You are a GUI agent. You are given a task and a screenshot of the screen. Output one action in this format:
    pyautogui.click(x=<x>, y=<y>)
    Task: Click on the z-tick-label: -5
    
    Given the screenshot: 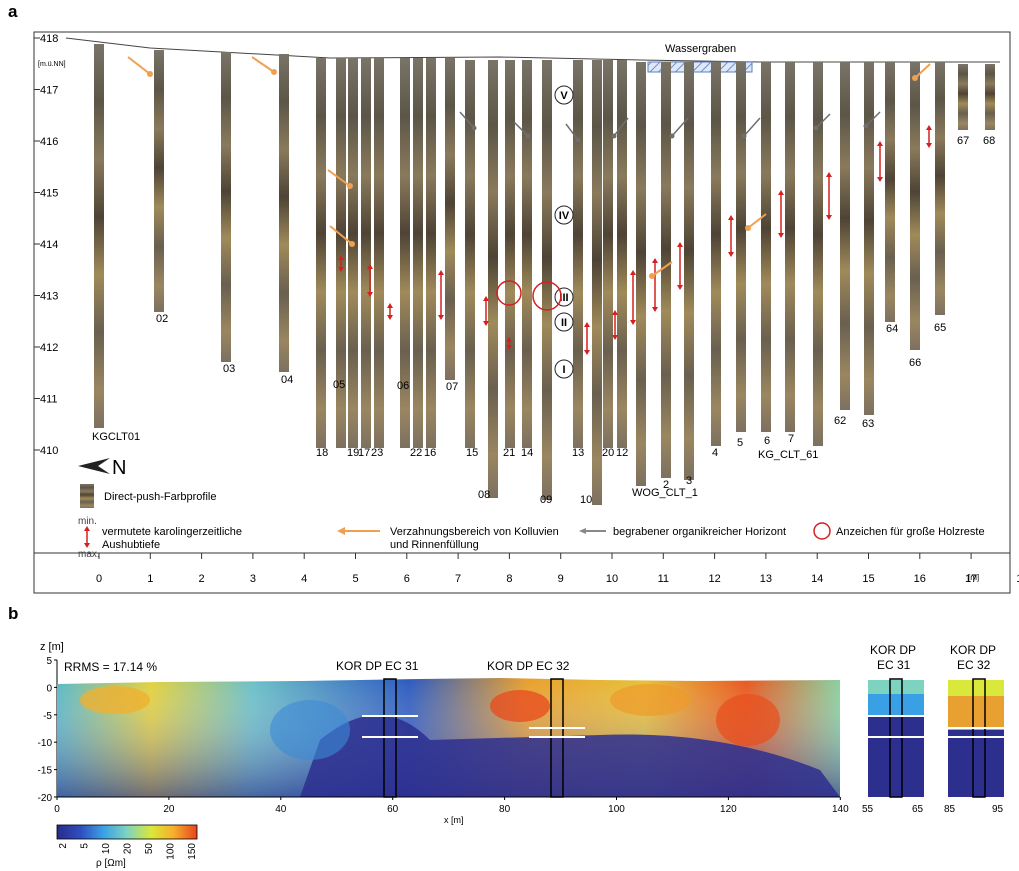 What is the action you would take?
    pyautogui.click(x=47, y=716)
    